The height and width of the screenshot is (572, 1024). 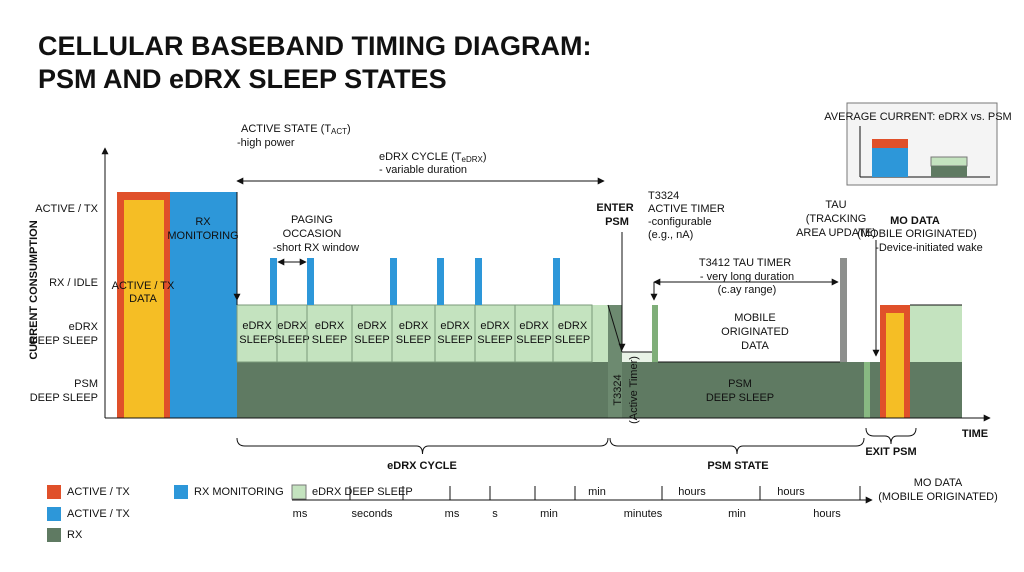 I want to click on annotation: AREA UPDATE), so click(x=836, y=233).